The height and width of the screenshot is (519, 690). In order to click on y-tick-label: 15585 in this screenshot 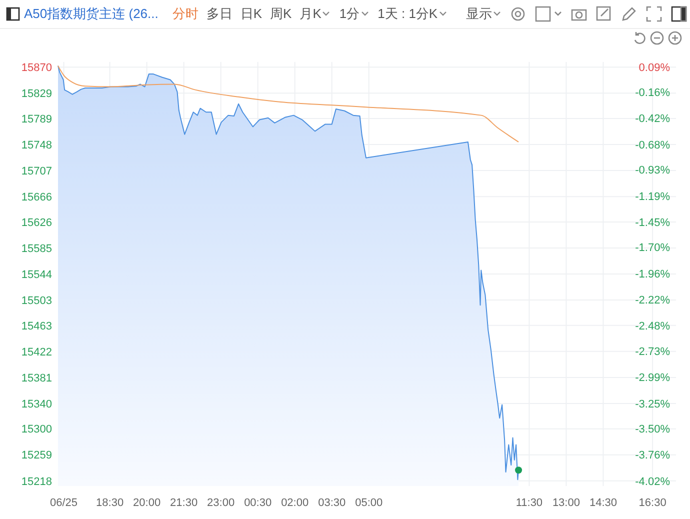, I will do `click(36, 248)`.